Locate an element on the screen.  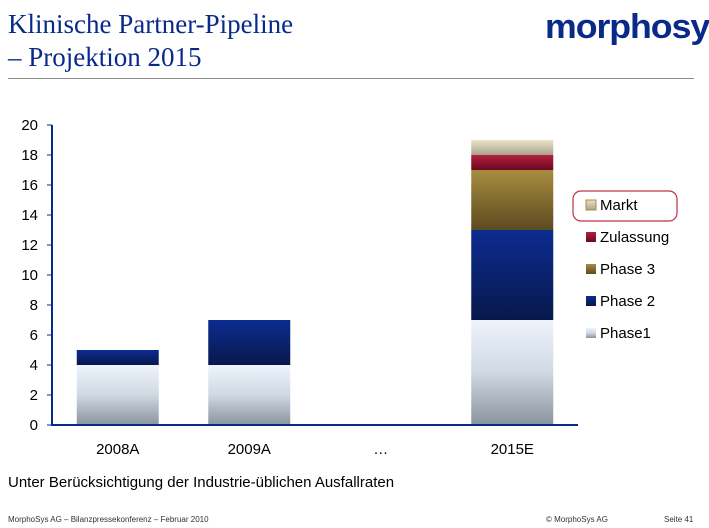
legend-label: Phase 2 is located at coordinates (627, 301).